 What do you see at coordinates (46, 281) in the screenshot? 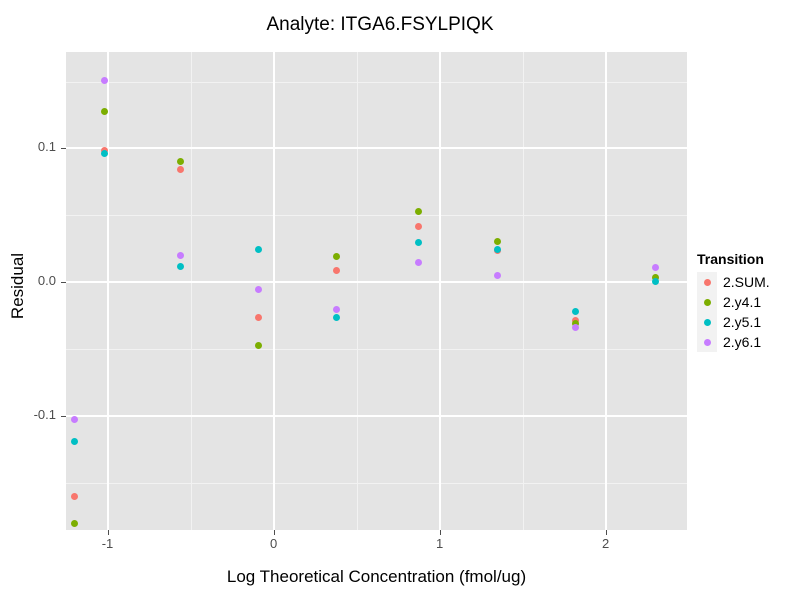
I see `y-axis-tick-label: 0.0` at bounding box center [46, 281].